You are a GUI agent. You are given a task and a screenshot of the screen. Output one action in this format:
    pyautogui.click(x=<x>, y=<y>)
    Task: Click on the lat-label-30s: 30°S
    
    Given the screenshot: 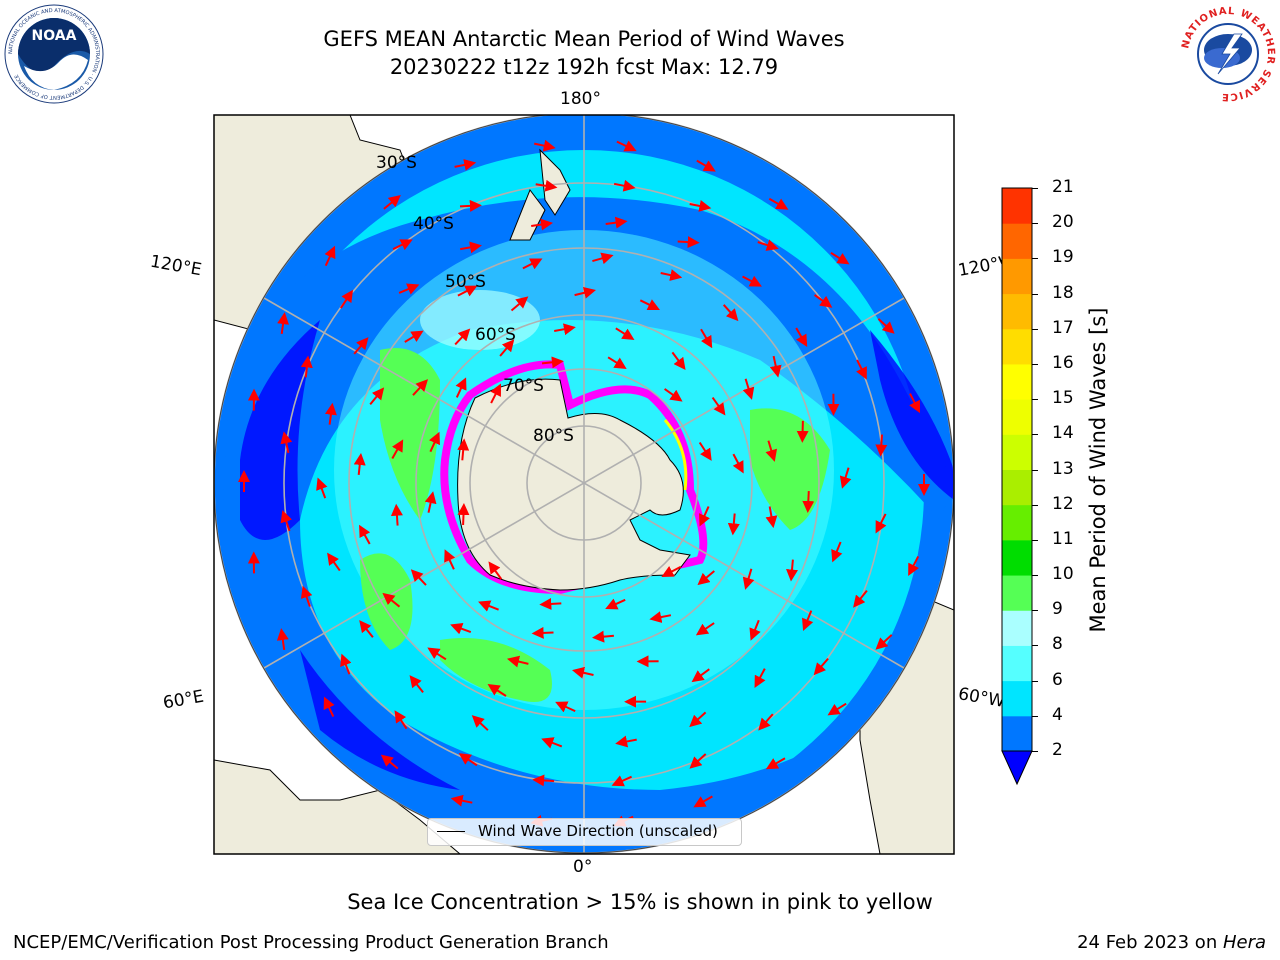 What is the action you would take?
    pyautogui.click(x=396, y=163)
    